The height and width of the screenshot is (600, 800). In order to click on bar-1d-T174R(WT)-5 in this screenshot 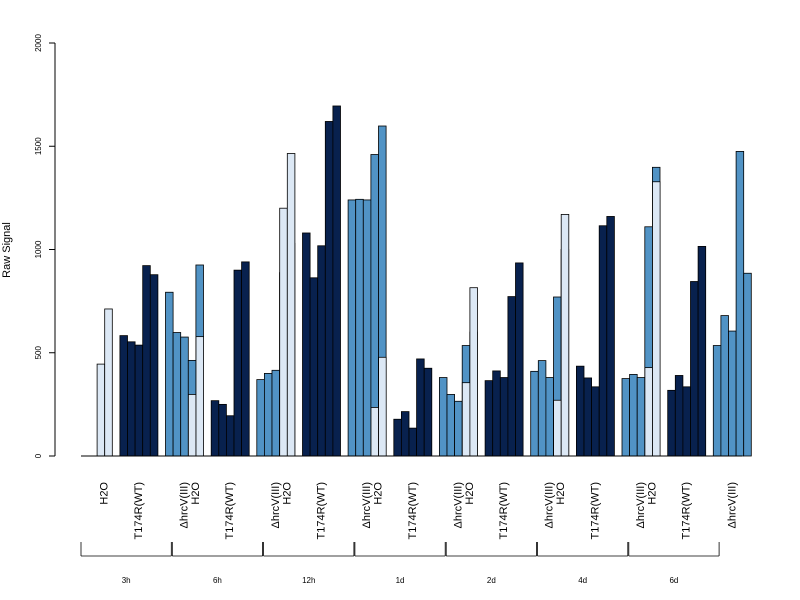, I will do `click(428, 412)`.